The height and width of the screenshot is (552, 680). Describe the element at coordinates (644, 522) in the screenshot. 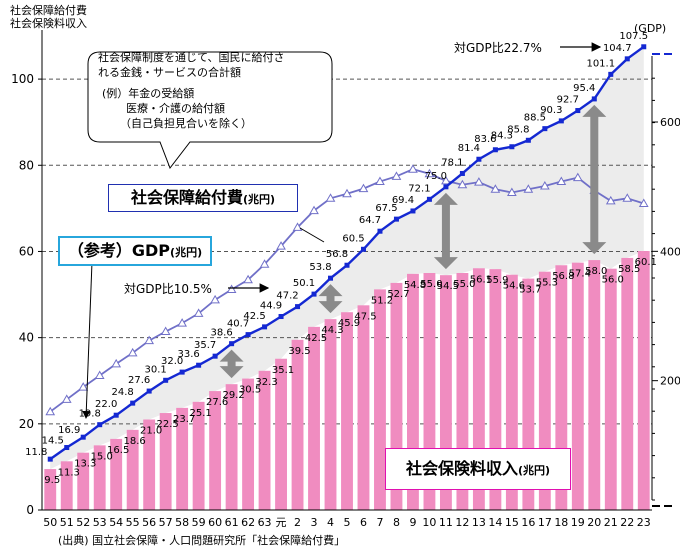

I see `x-tick-label: 23` at that location.